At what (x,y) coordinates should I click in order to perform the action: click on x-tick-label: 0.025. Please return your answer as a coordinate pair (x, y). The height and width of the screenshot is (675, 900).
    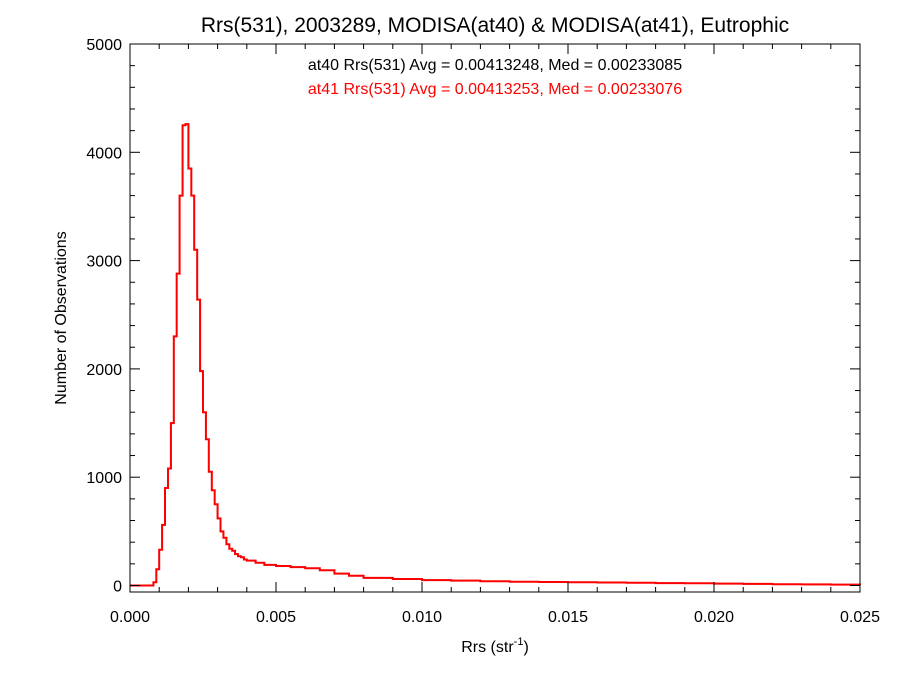
    Looking at the image, I should click on (860, 617).